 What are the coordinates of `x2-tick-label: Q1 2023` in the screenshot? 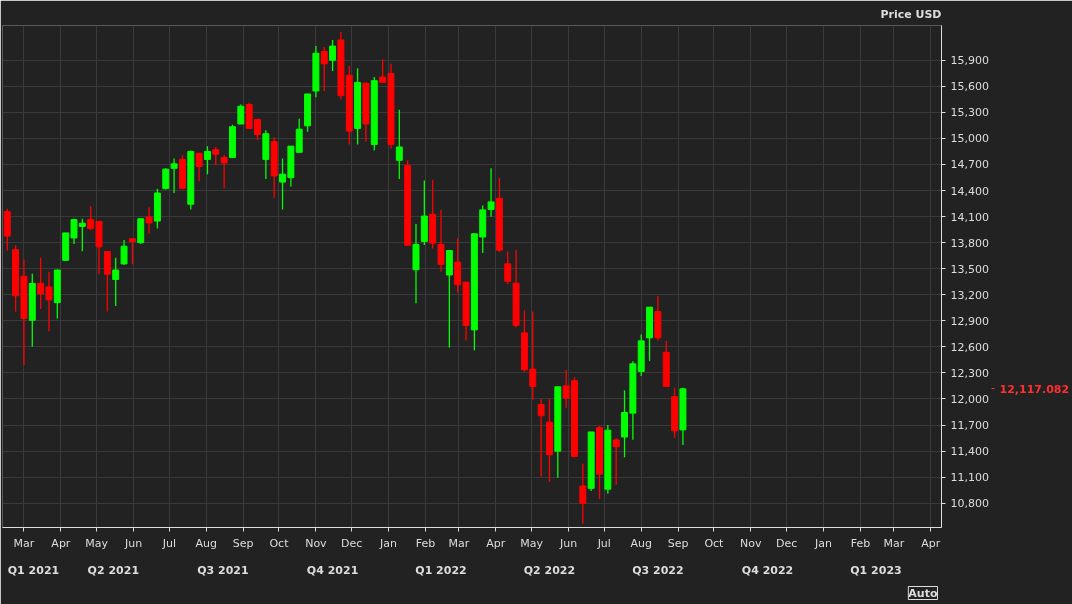 It's located at (876, 570).